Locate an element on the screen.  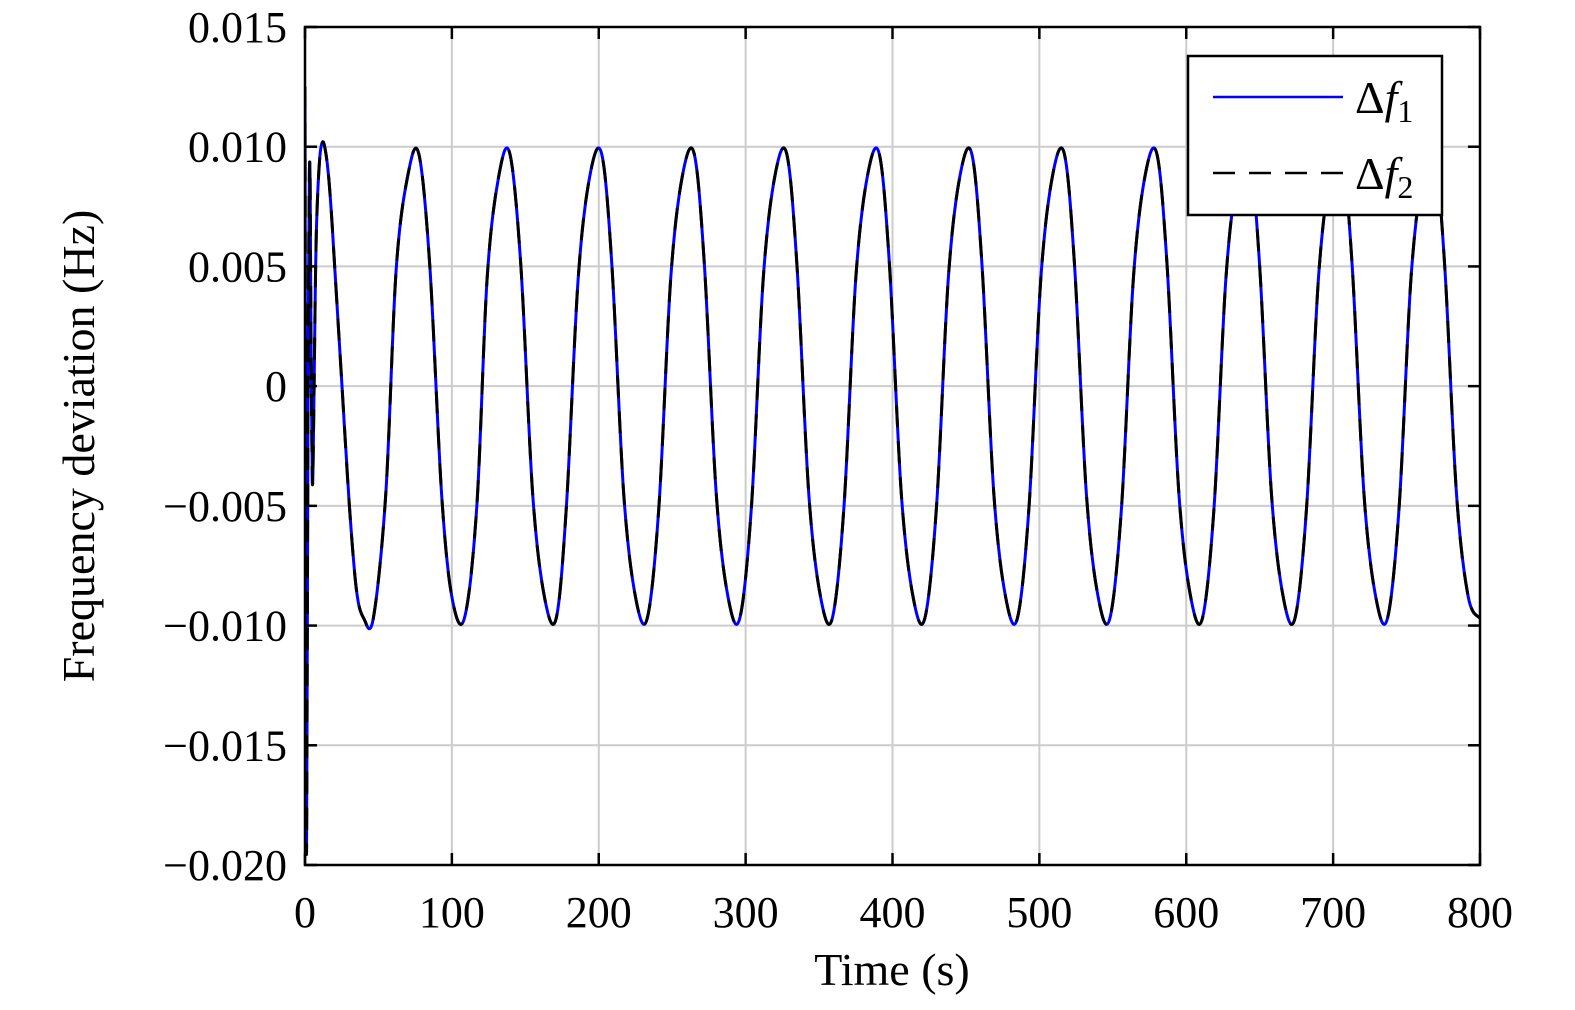
y-tick-label: −0.005 is located at coordinates (225, 506).